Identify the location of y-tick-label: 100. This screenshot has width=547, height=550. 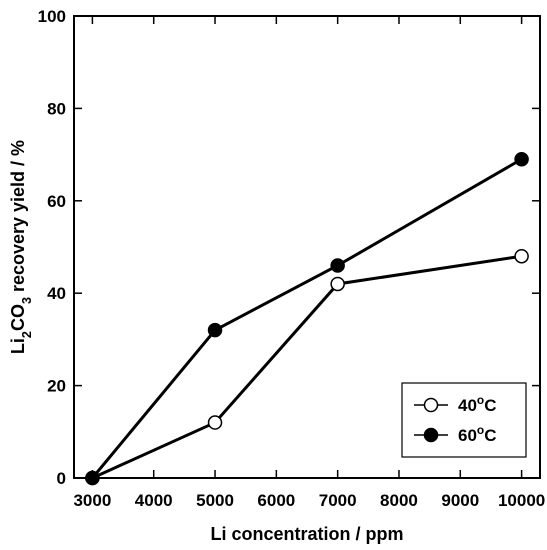
(52, 16).